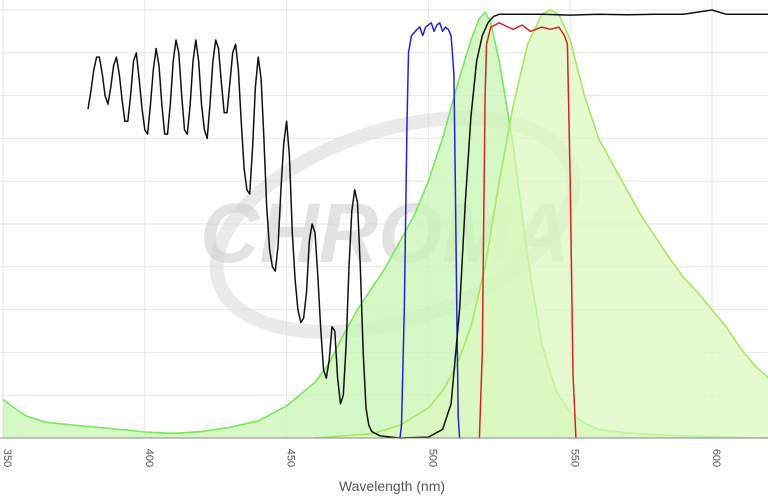 This screenshot has height=500, width=768. I want to click on x-tick-label: 600, so click(716, 458).